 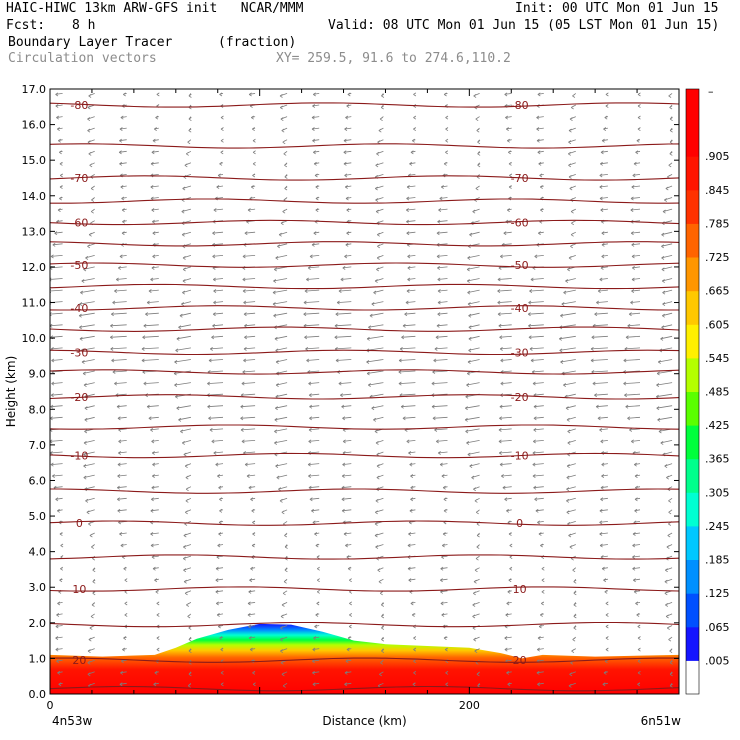 What do you see at coordinates (38, 516) in the screenshot?
I see `y-tick-label: 5.0` at bounding box center [38, 516].